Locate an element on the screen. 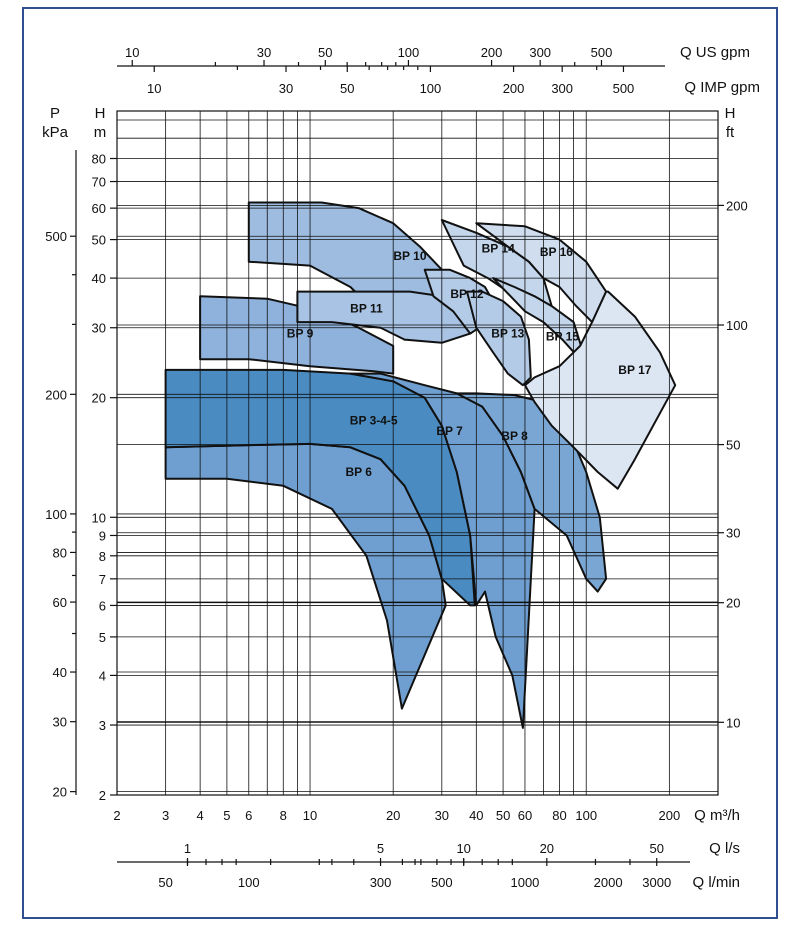  y-tick-m: 3 is located at coordinates (102, 725).